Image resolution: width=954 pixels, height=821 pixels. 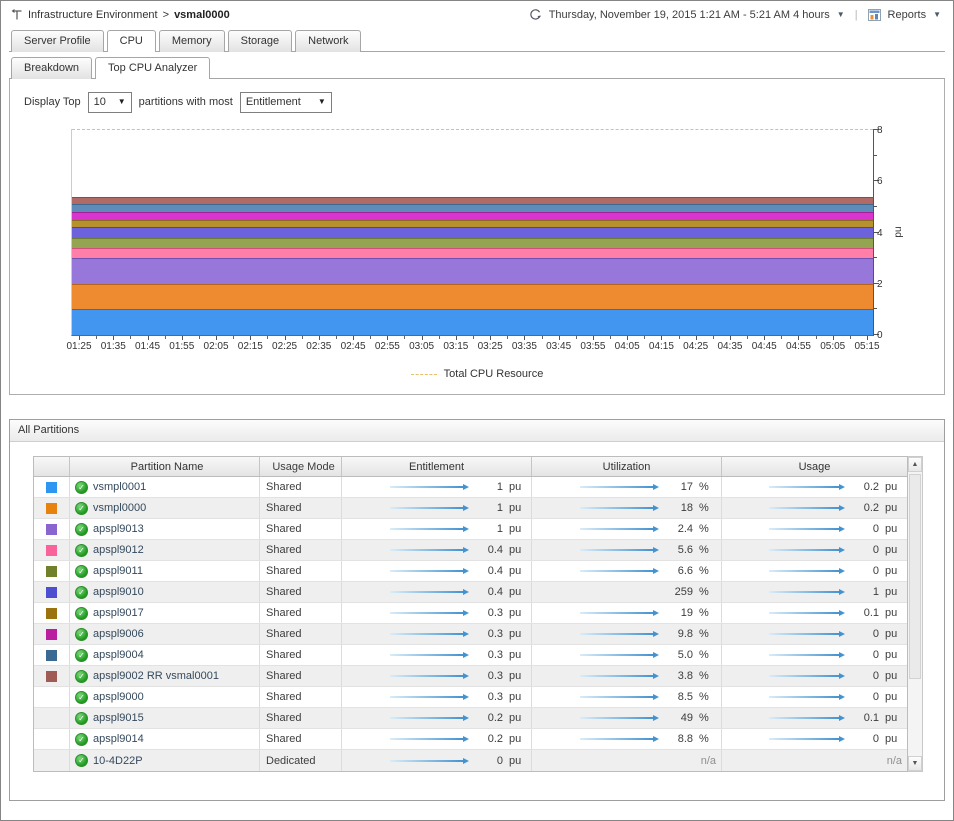 I want to click on table-row-apspl9014: ✓ apspl9014 Shared 0.2 pu 8.8% 0 pu, so click(x=470, y=739).